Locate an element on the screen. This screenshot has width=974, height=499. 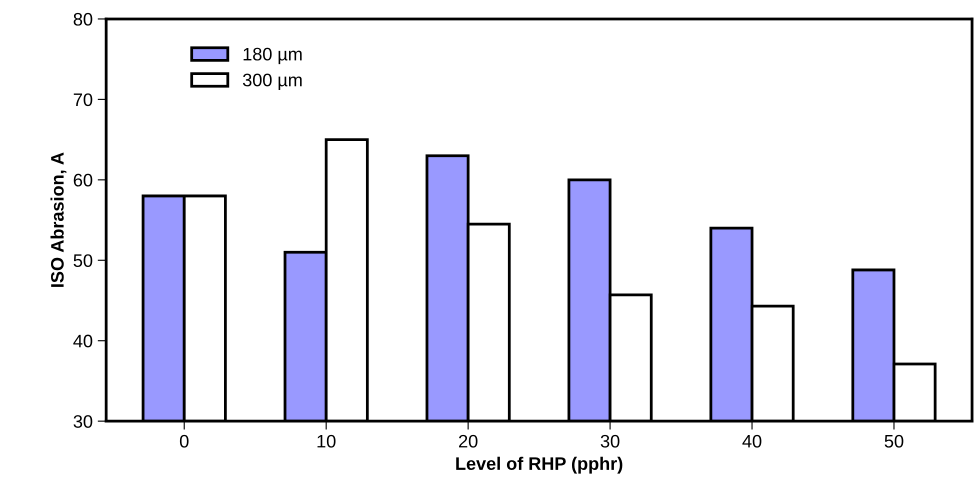
x-tick-label: 30 is located at coordinates (610, 441).